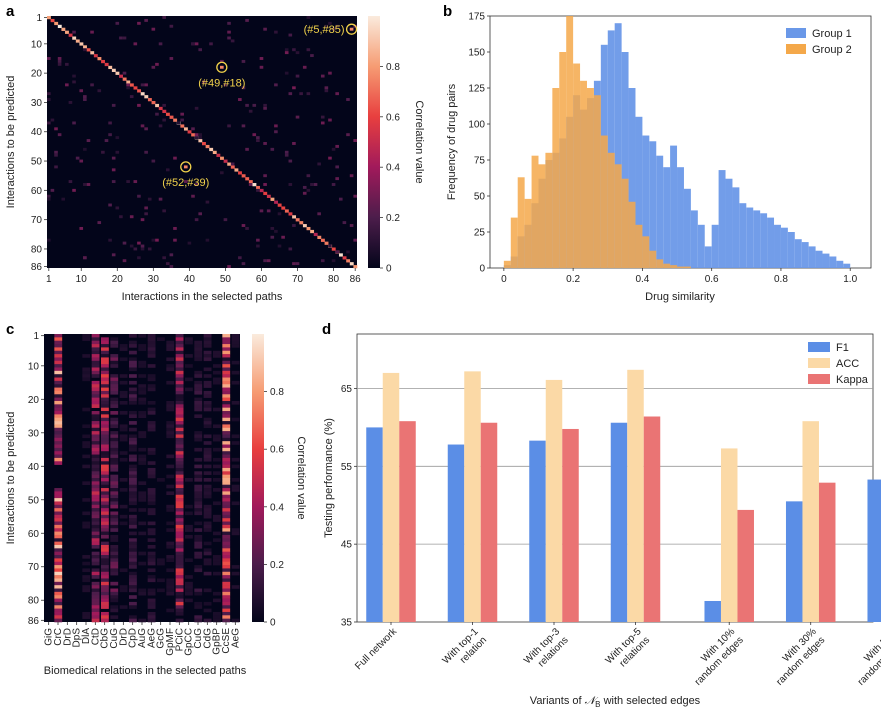 The width and height of the screenshot is (881, 711). What do you see at coordinates (479, 143) in the screenshot?
I see `histogram-b-y-ticks: 0 25 50 75 100 125 150 175` at bounding box center [479, 143].